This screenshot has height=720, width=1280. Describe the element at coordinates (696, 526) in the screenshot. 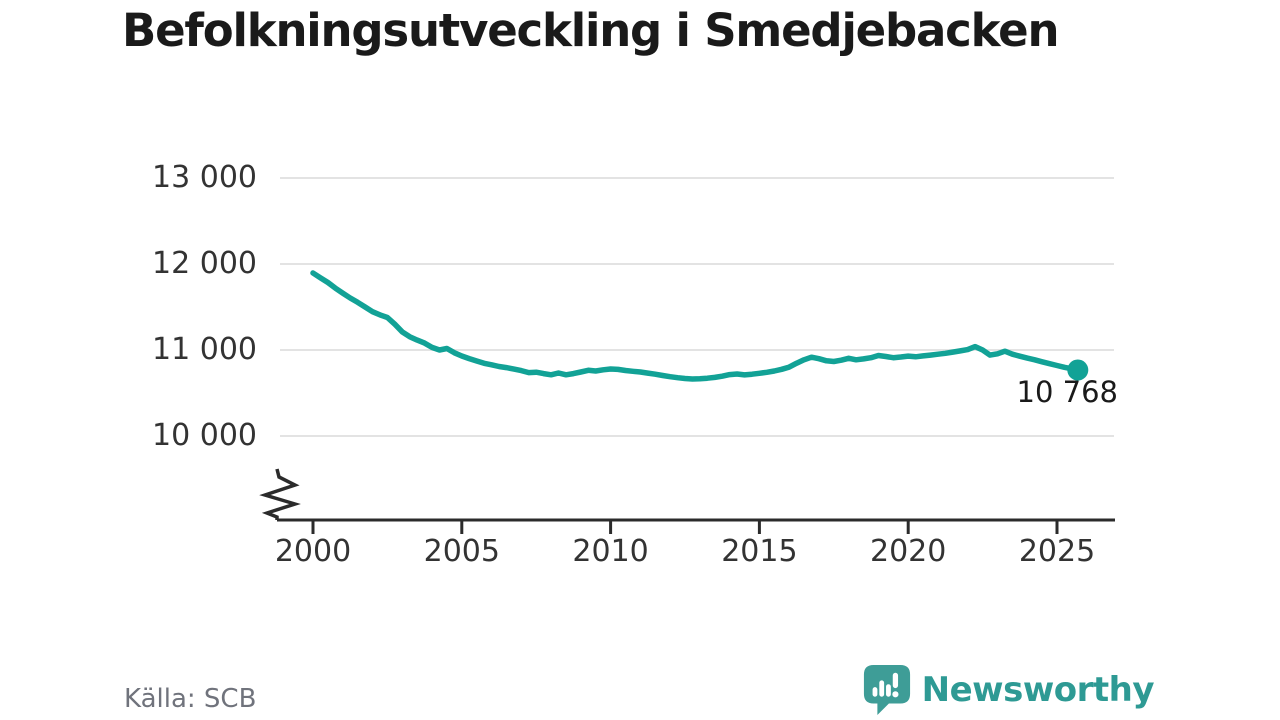

I see `x-axis` at that location.